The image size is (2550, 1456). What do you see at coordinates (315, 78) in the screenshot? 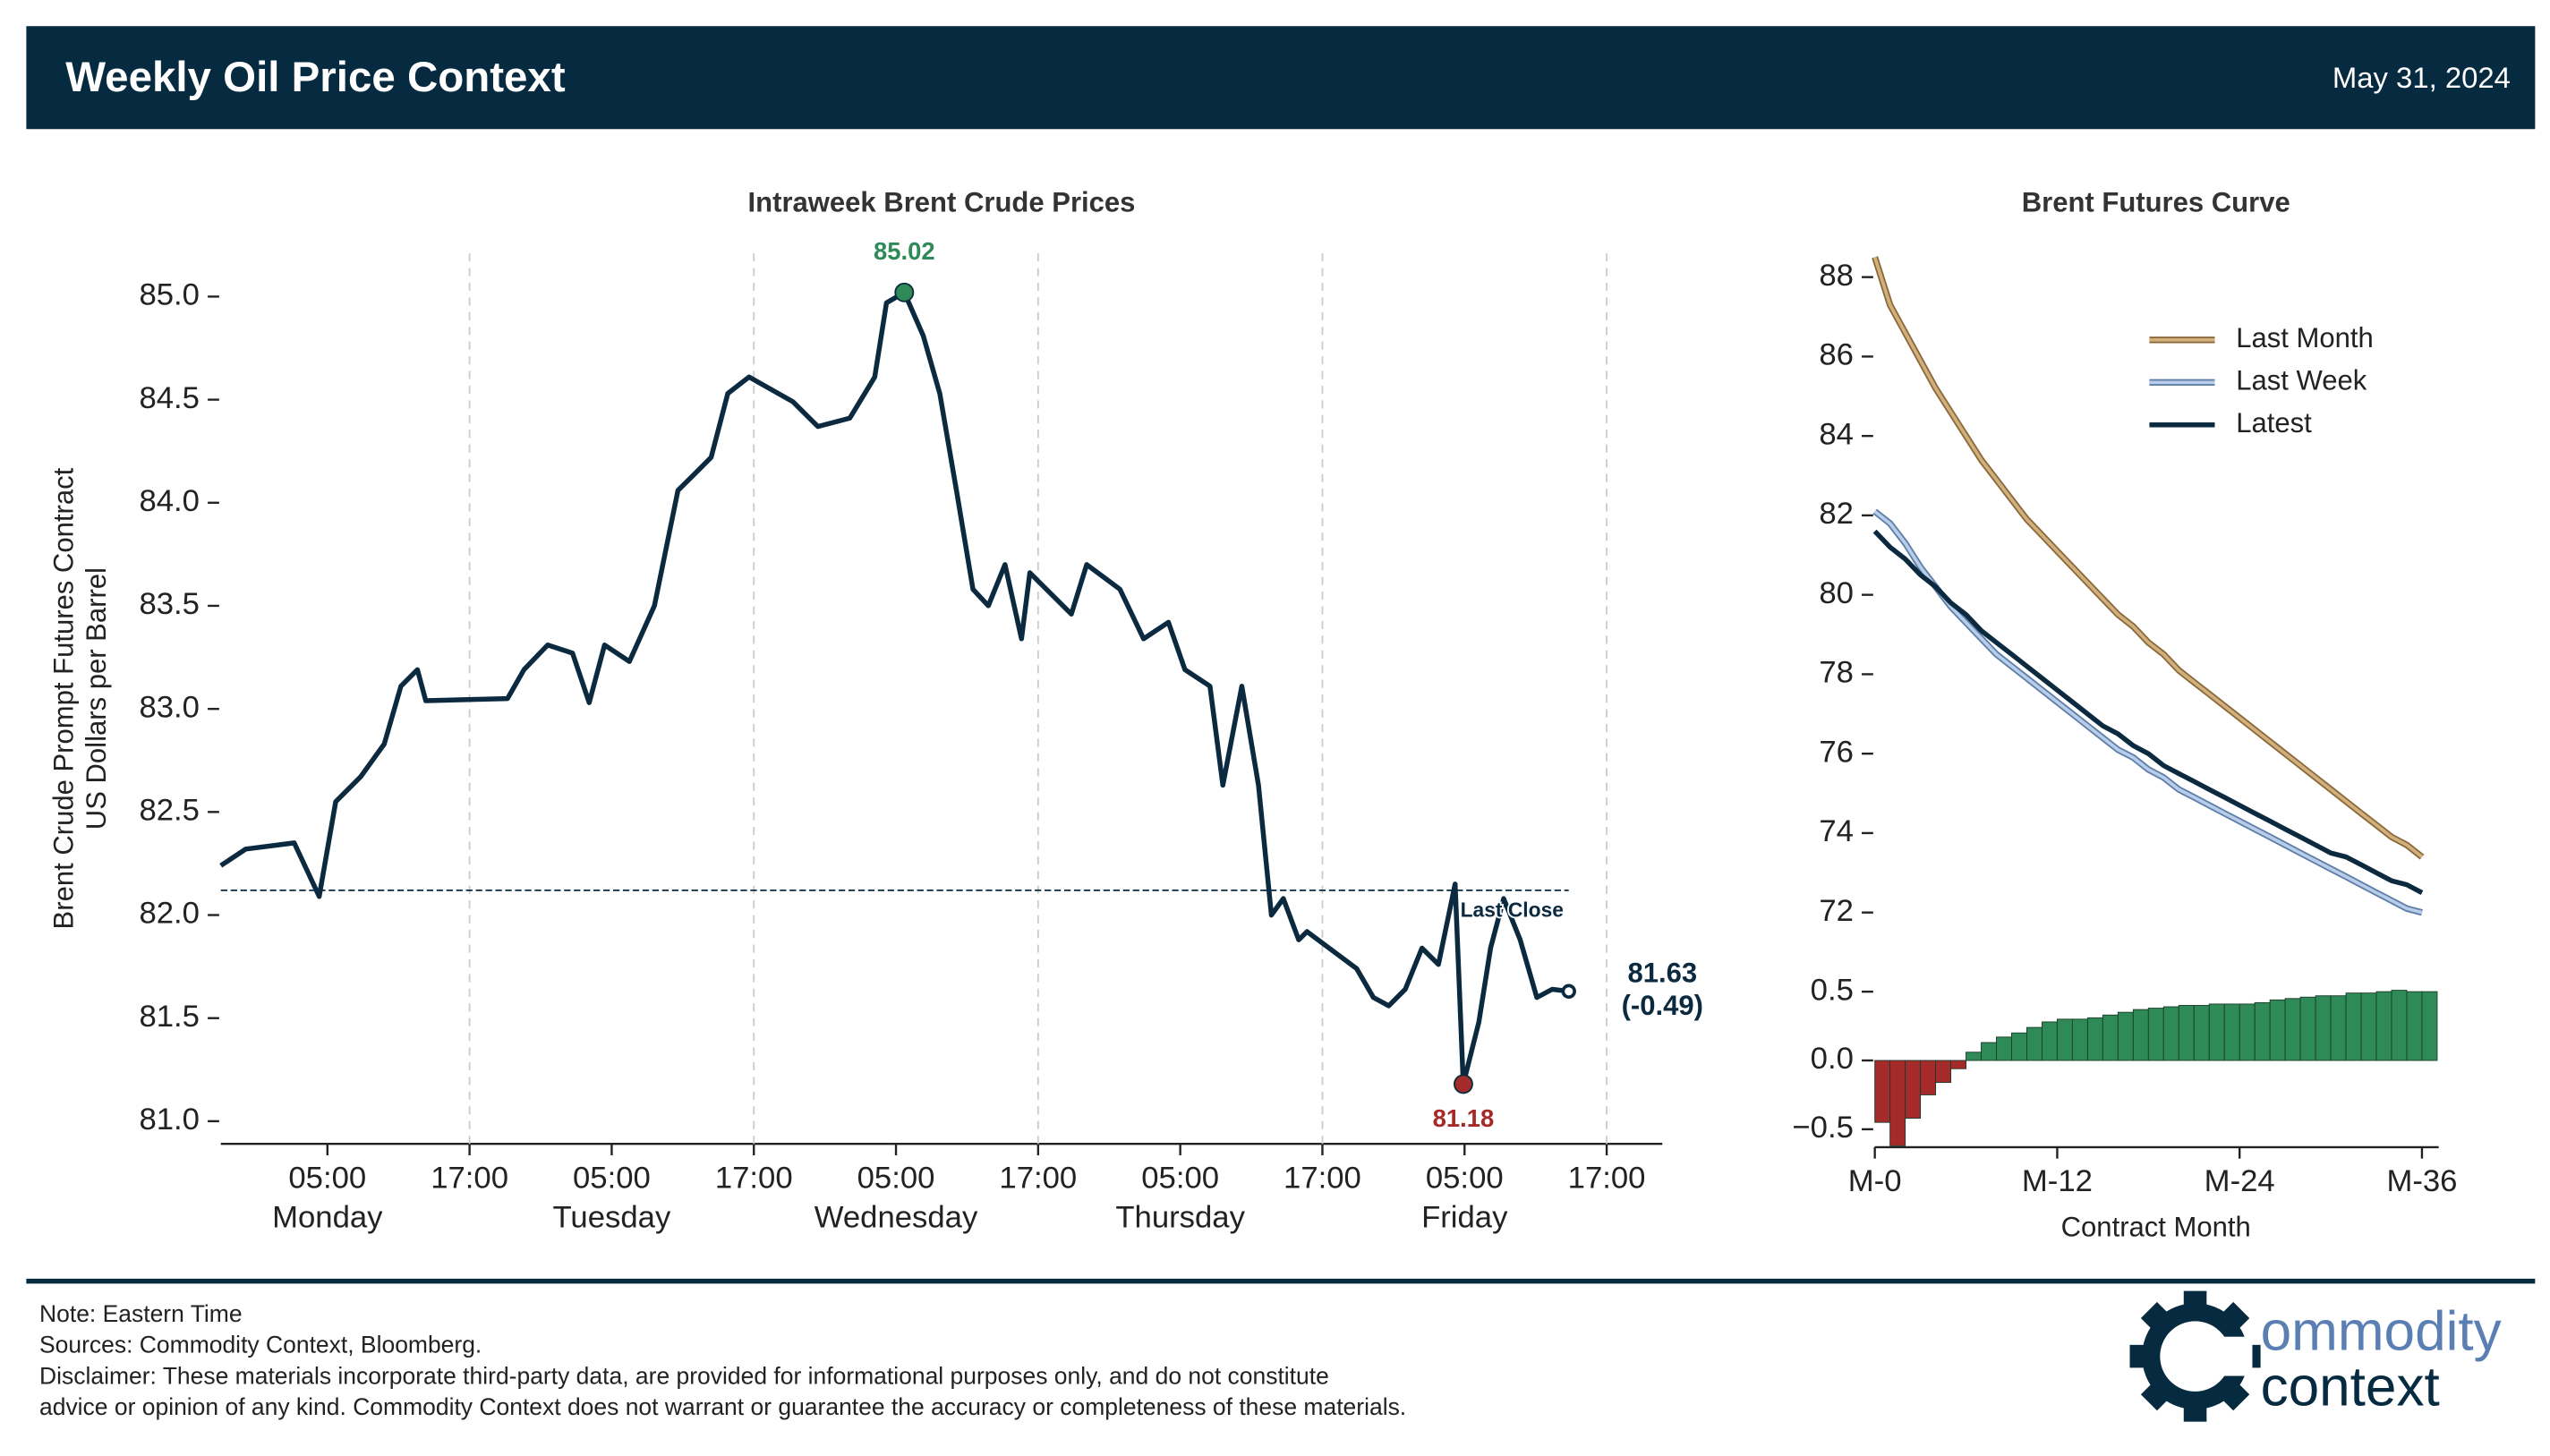
I see `page-title: Weekly Oil Price Context` at bounding box center [315, 78].